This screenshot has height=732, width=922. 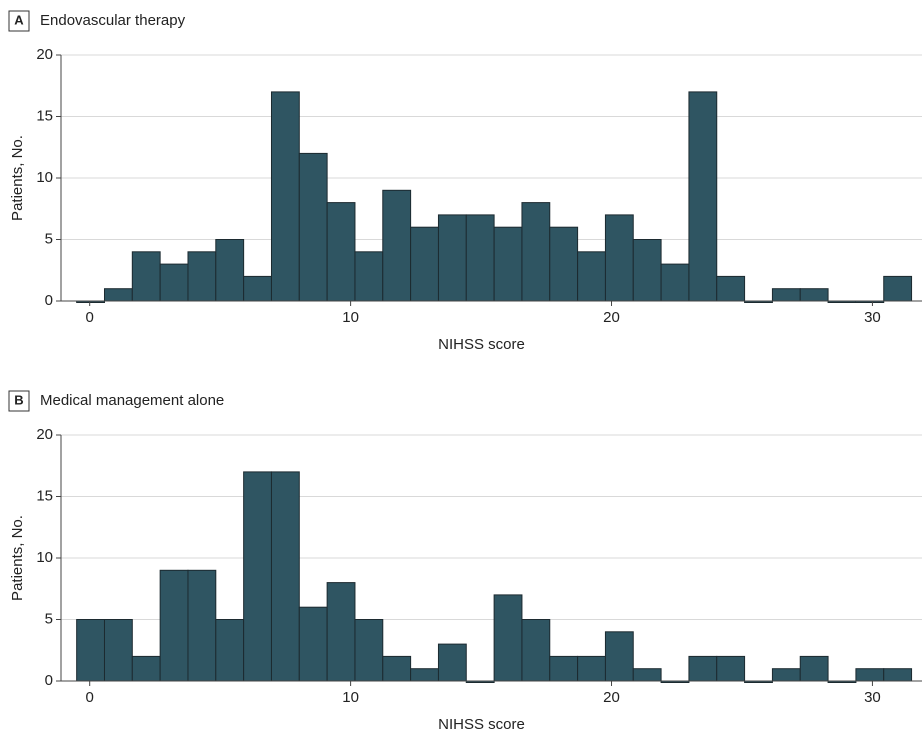 What do you see at coordinates (132, 400) in the screenshot?
I see `panel-title: Medical management alone` at bounding box center [132, 400].